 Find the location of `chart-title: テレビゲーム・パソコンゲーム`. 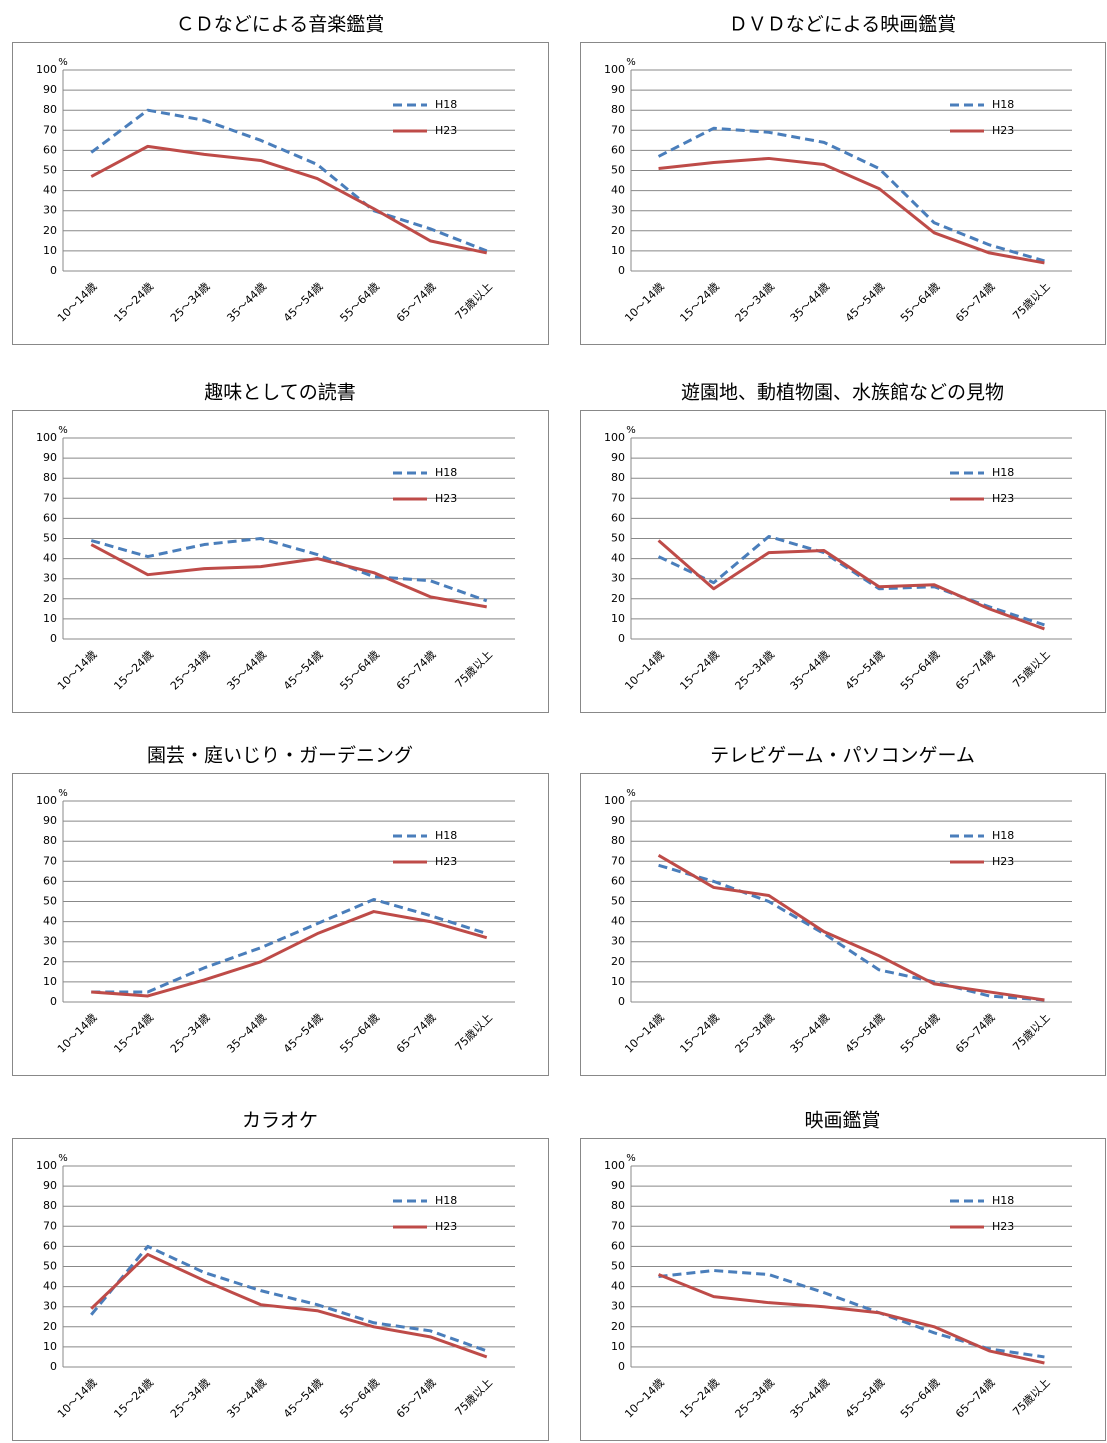

chart-title: テレビゲーム・パソコンゲーム is located at coordinates (842, 756).